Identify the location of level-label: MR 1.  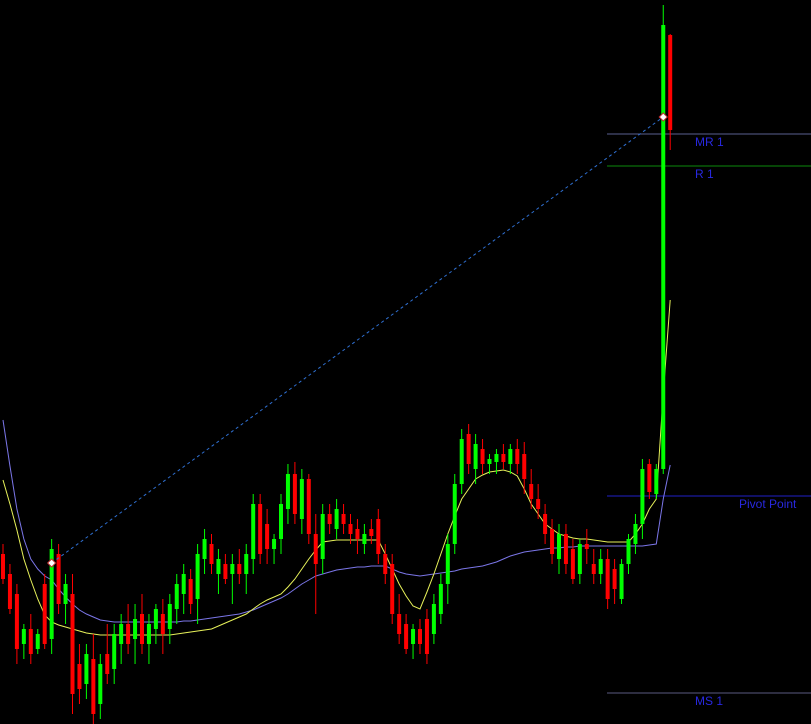
(709, 142).